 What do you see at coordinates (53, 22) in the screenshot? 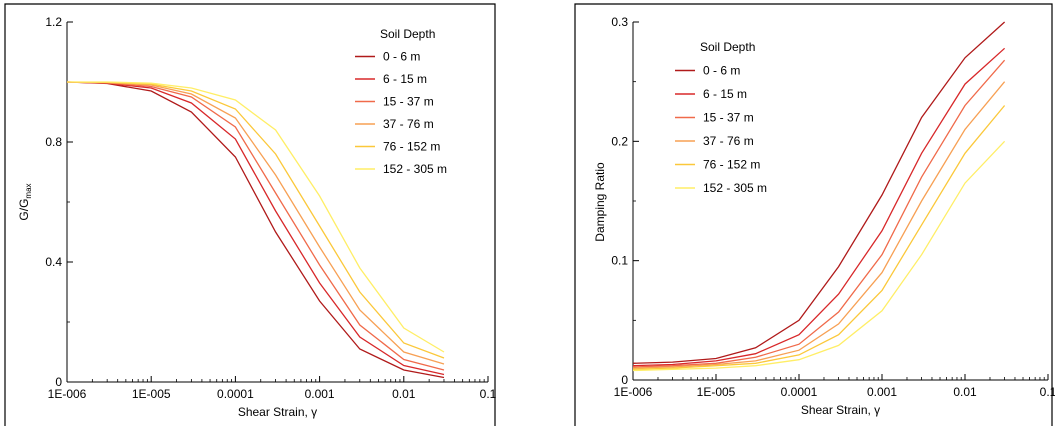
I see `y-tick-label: 1.2` at bounding box center [53, 22].